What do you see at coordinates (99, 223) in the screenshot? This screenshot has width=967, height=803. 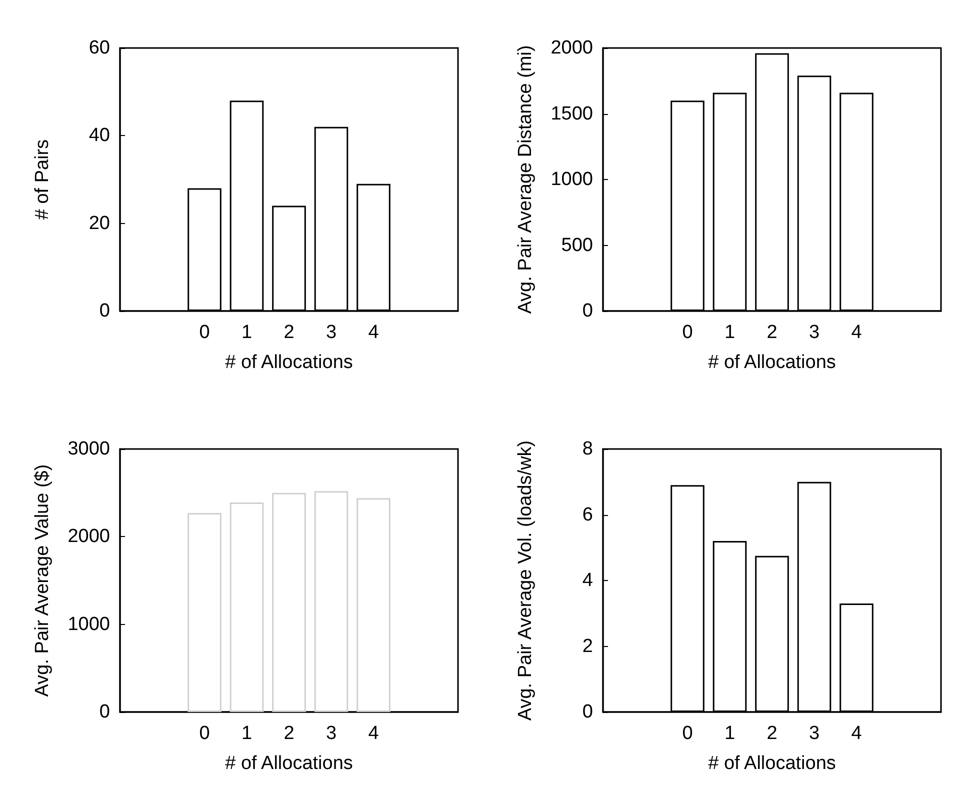 I see `y-tick-label: 20` at bounding box center [99, 223].